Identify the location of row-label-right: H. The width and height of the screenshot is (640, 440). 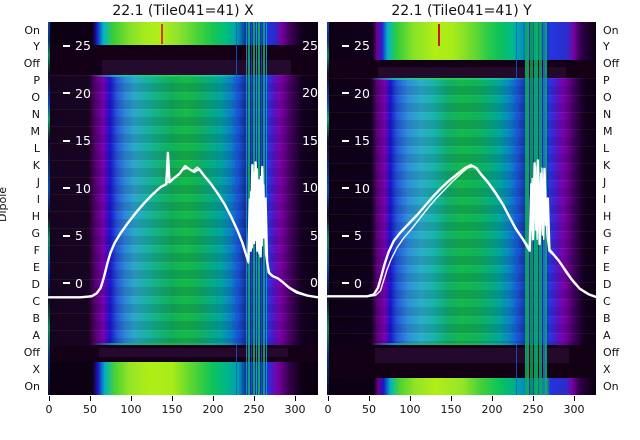
(607, 216).